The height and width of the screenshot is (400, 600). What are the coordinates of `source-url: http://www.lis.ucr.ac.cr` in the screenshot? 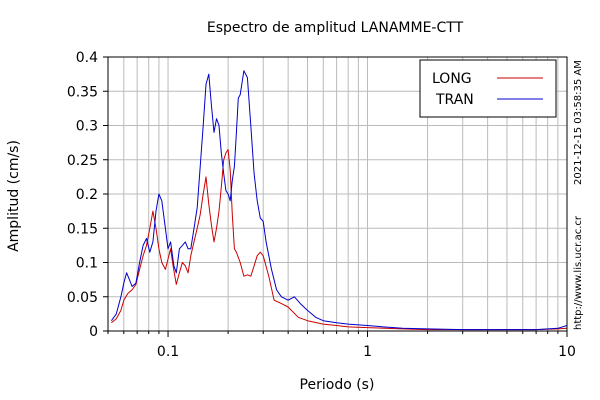 It's located at (578, 272).